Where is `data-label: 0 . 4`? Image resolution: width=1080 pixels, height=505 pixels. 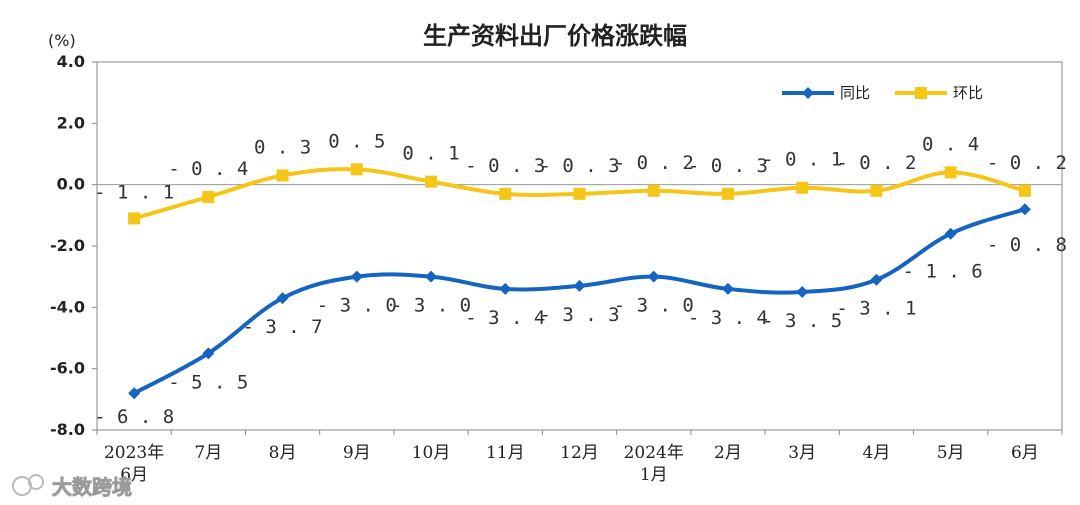
data-label: 0 . 4 is located at coordinates (950, 144).